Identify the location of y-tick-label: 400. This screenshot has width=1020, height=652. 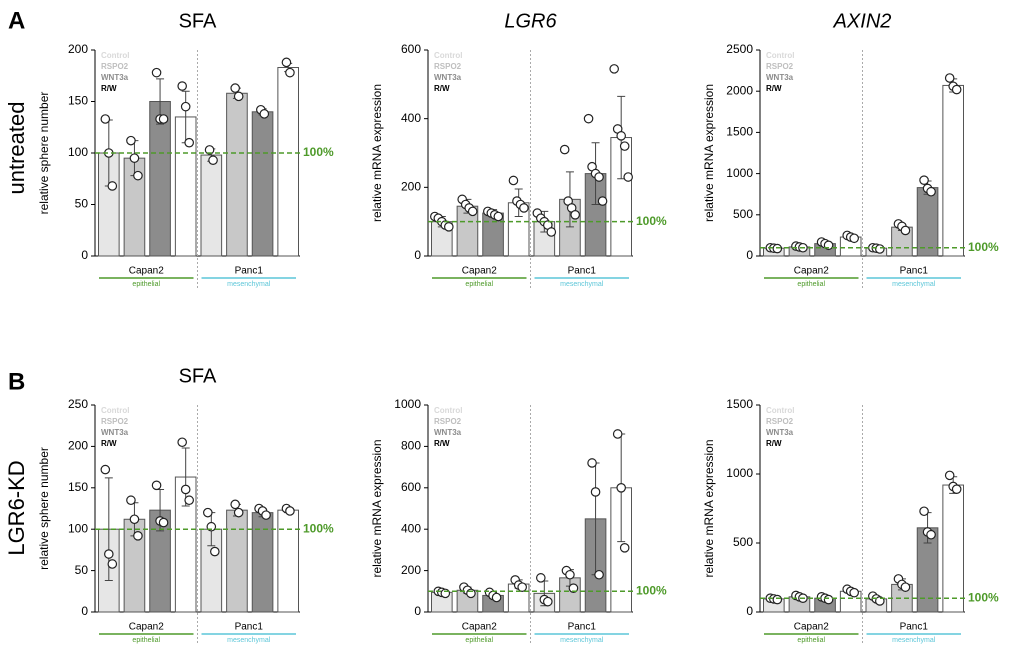
(411, 118).